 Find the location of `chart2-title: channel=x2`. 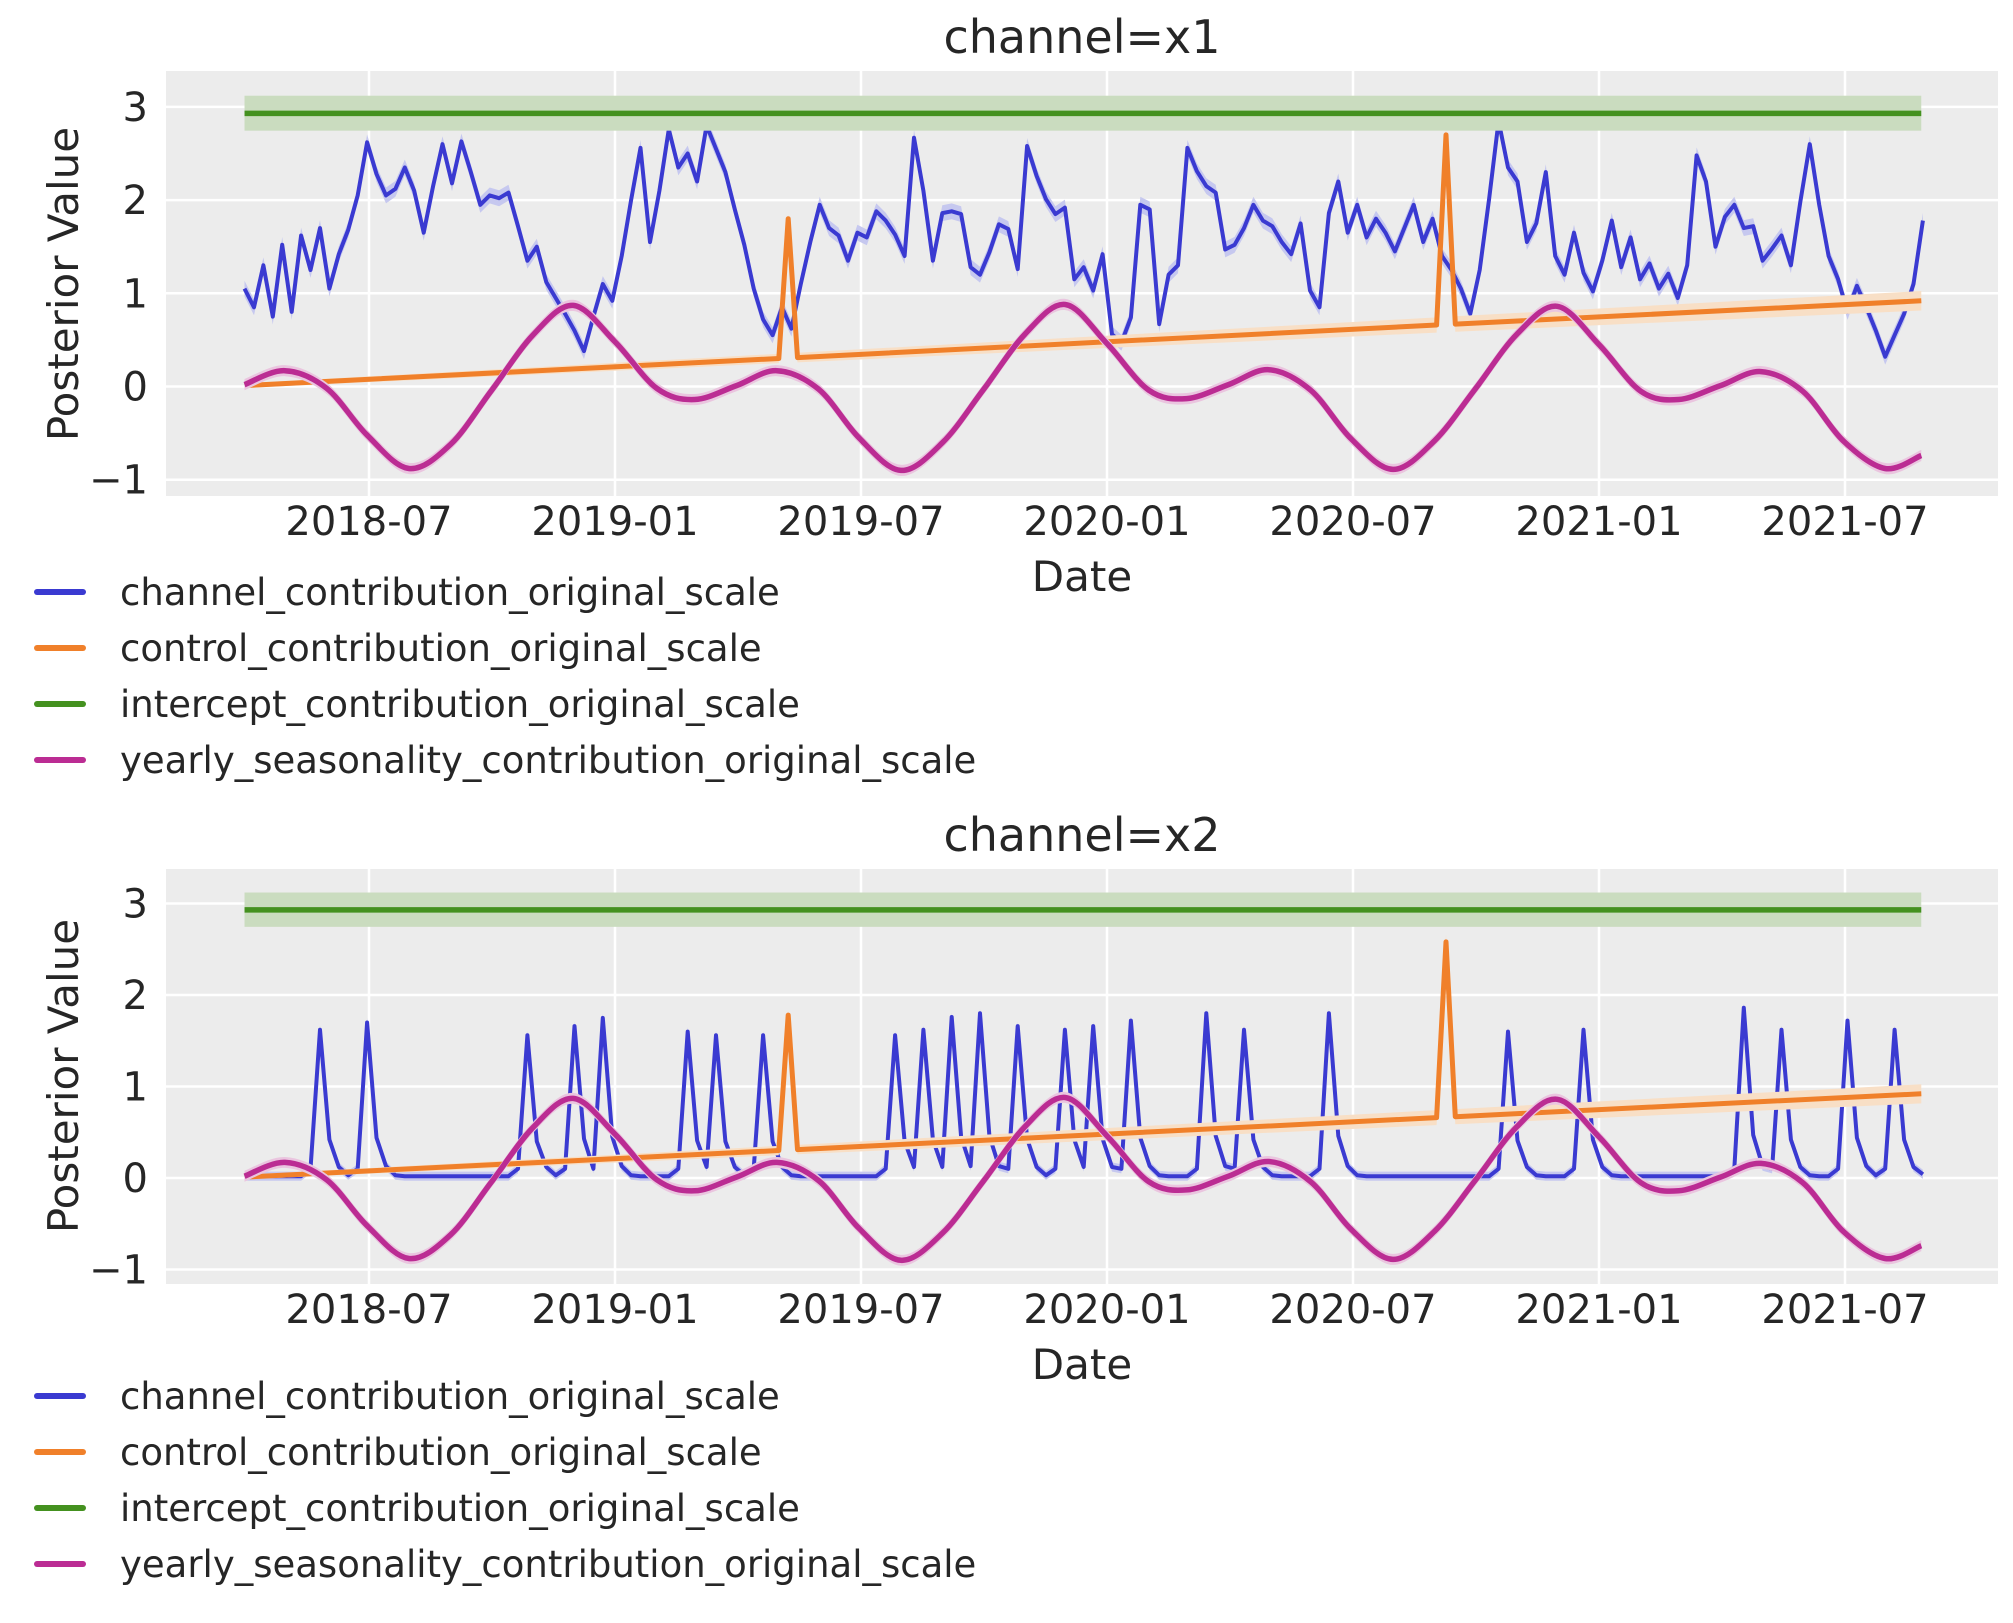

chart2-title: channel=x2 is located at coordinates (1082, 835).